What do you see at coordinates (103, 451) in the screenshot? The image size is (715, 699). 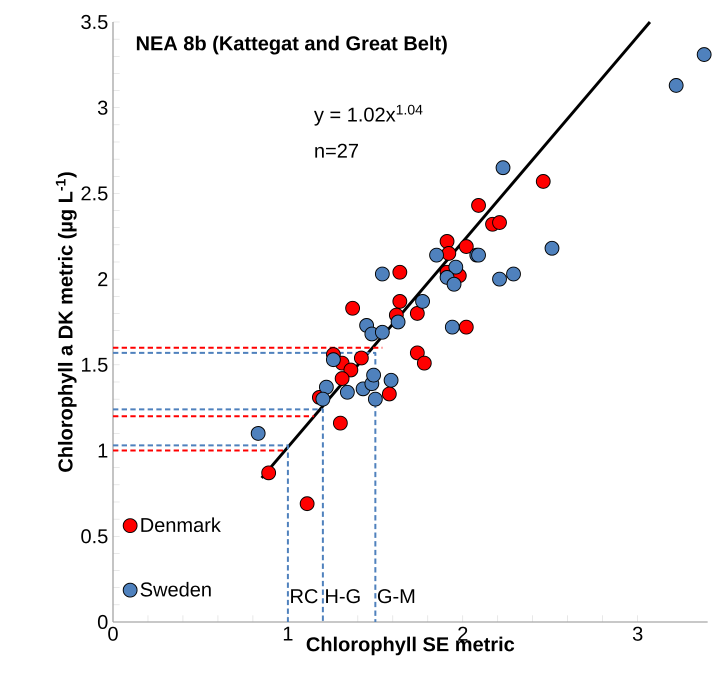 I see `y-tick-label: 1` at bounding box center [103, 451].